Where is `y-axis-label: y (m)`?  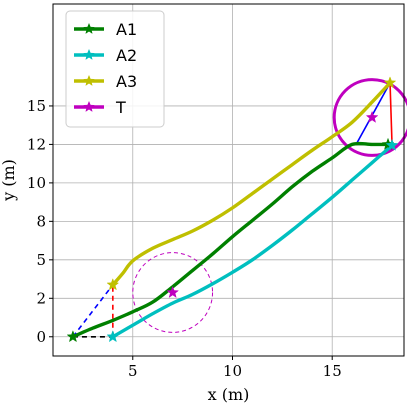 y-axis-label: y (m) is located at coordinates (9, 180).